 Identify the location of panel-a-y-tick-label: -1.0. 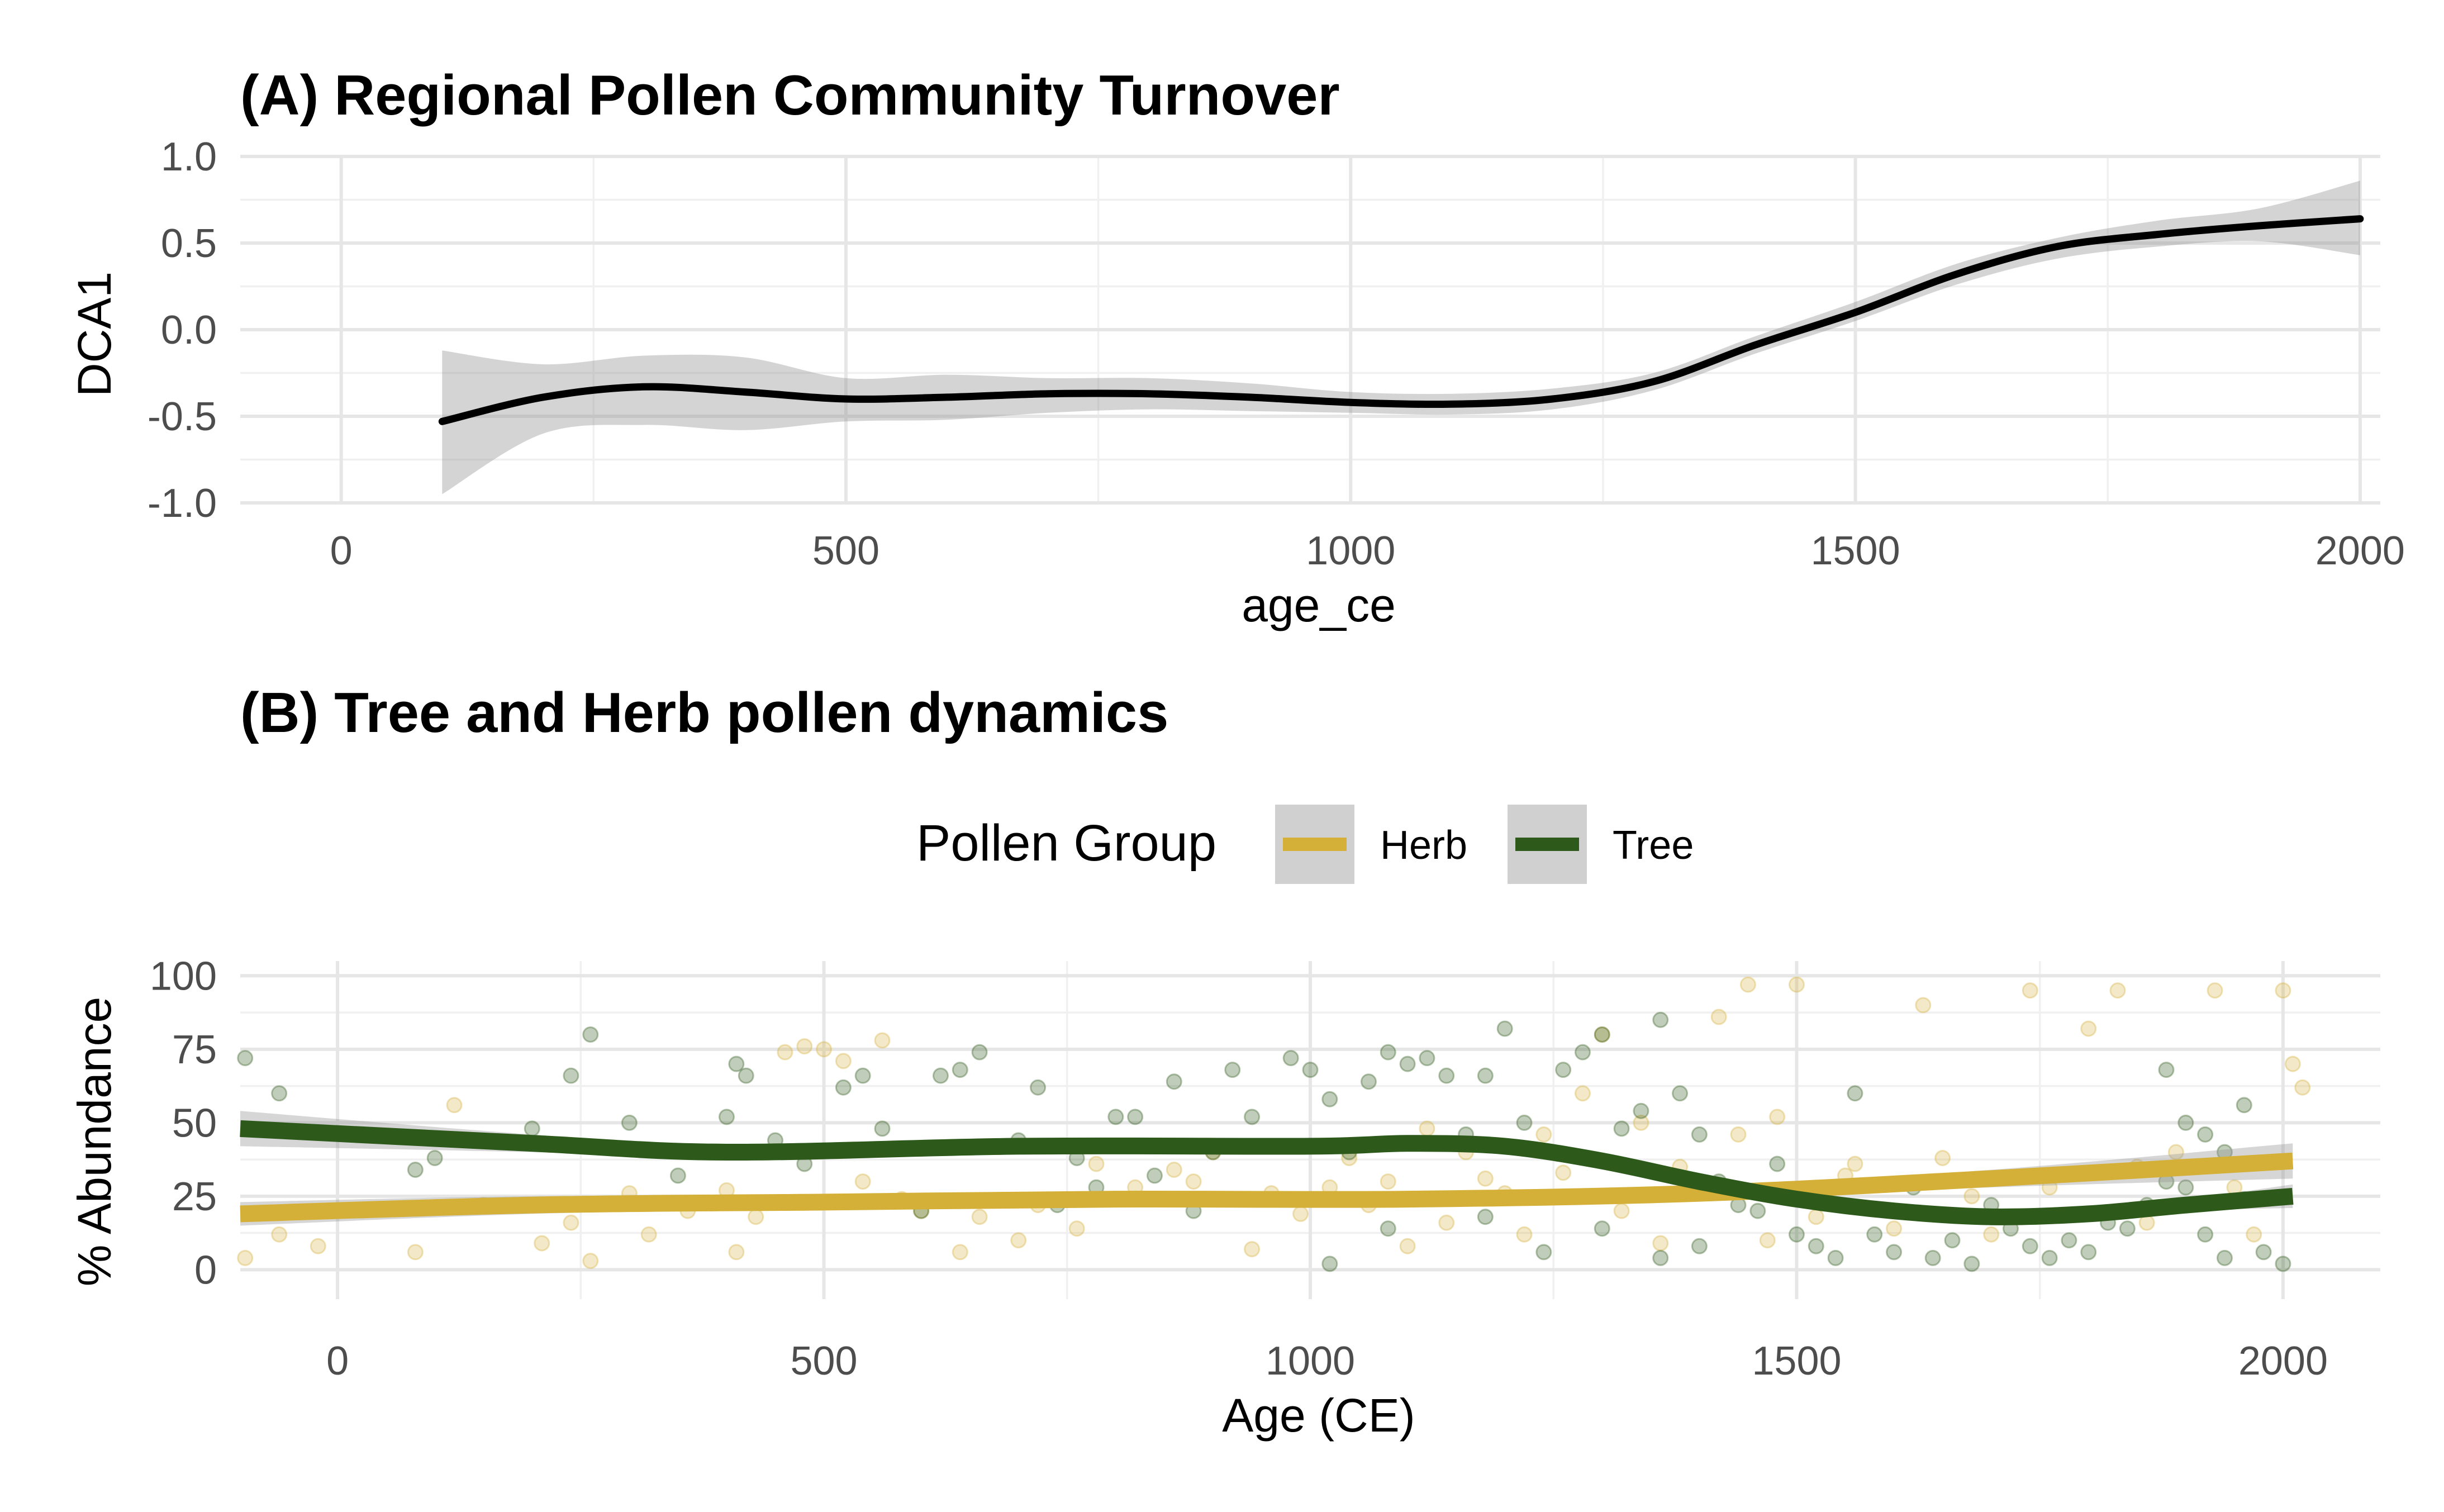
(182, 503).